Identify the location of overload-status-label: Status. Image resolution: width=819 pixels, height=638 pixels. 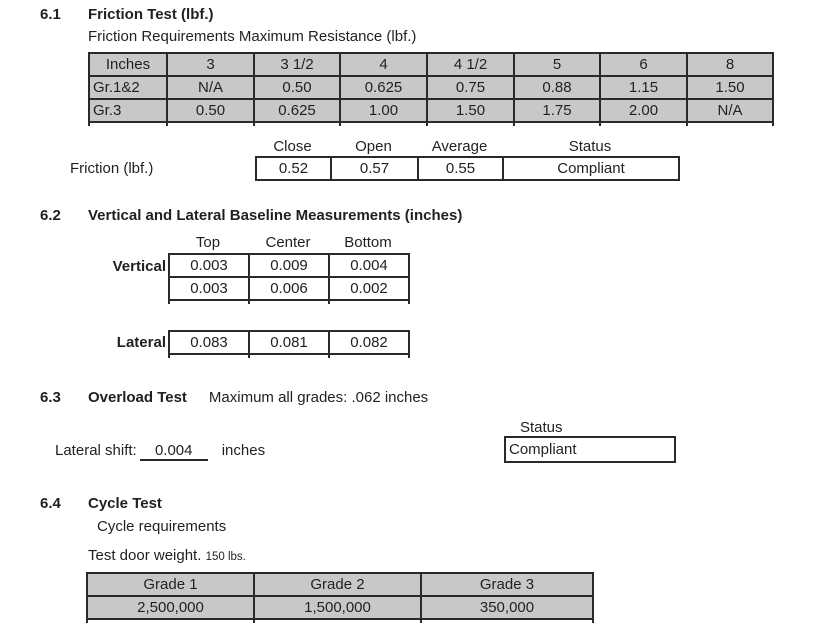
(541, 427).